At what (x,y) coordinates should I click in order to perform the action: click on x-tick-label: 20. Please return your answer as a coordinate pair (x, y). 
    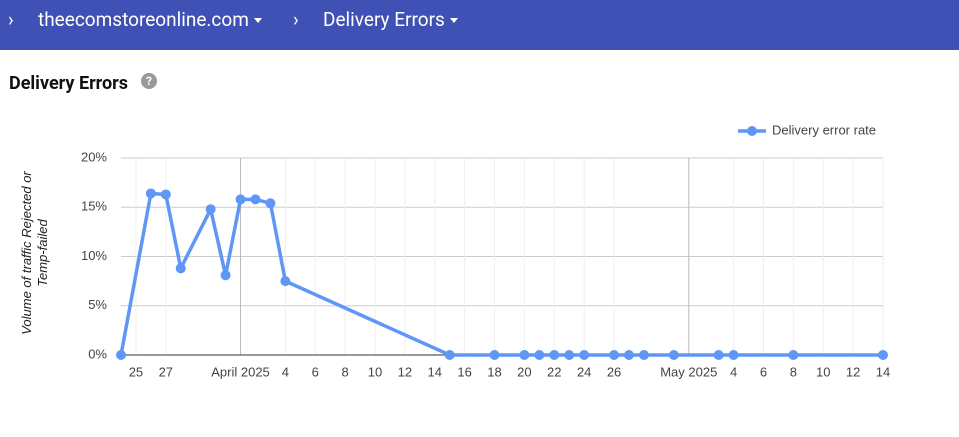
    Looking at the image, I should click on (524, 371).